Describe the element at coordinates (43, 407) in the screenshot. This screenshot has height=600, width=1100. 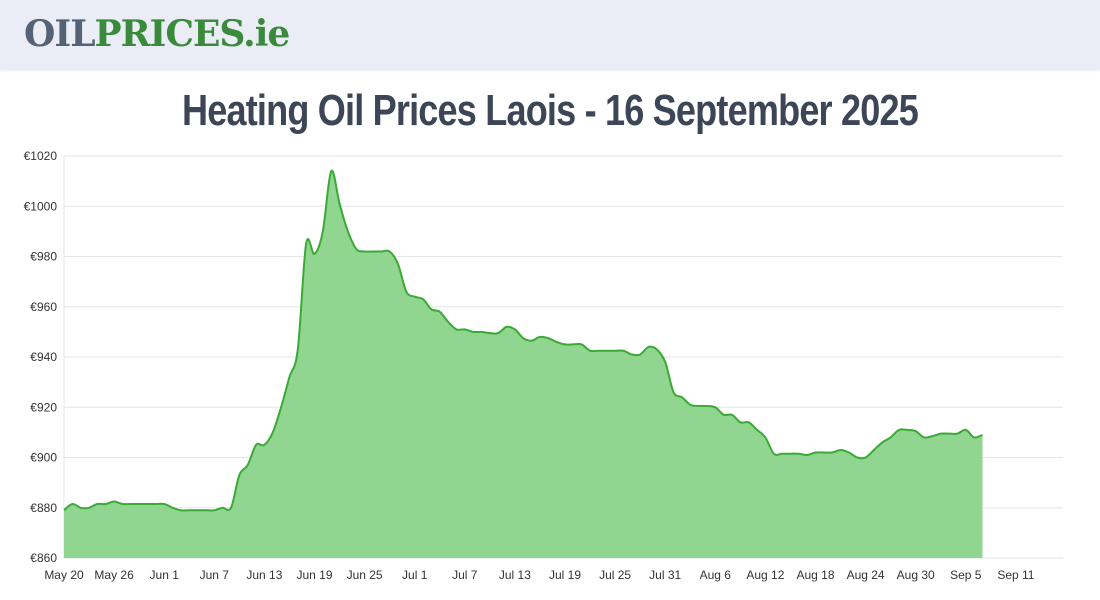
I see `y-tick-label: €920` at that location.